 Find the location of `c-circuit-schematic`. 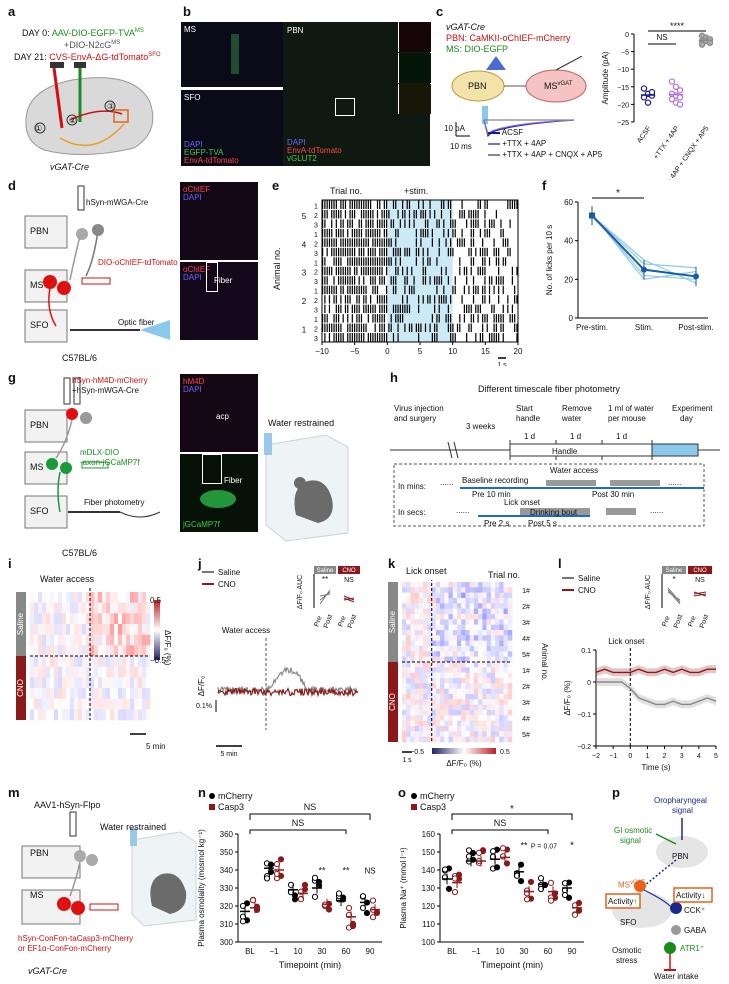

c-circuit-schematic is located at coordinates (519, 79).